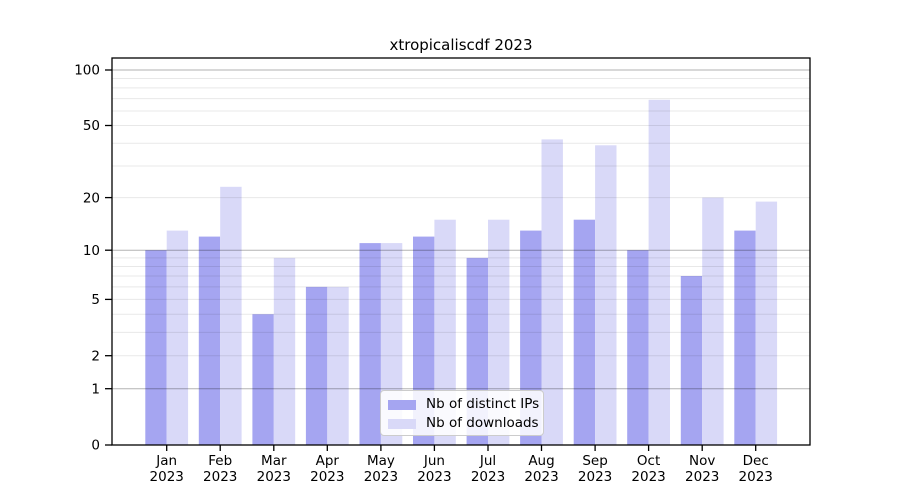 Image resolution: width=900 pixels, height=500 pixels. I want to click on bar-downloads-mar, so click(284, 351).